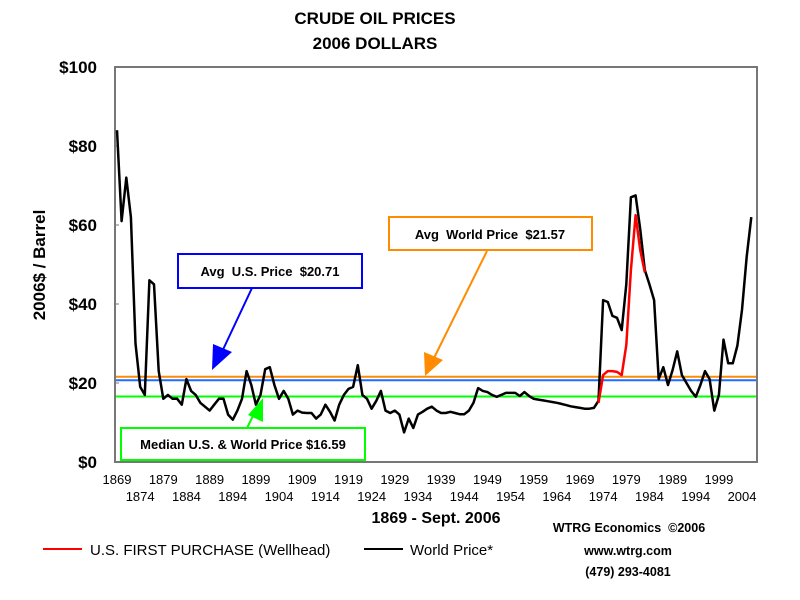  Describe the element at coordinates (222, 357) in the screenshot. I see `avg-us-arrowhead-icon` at that location.